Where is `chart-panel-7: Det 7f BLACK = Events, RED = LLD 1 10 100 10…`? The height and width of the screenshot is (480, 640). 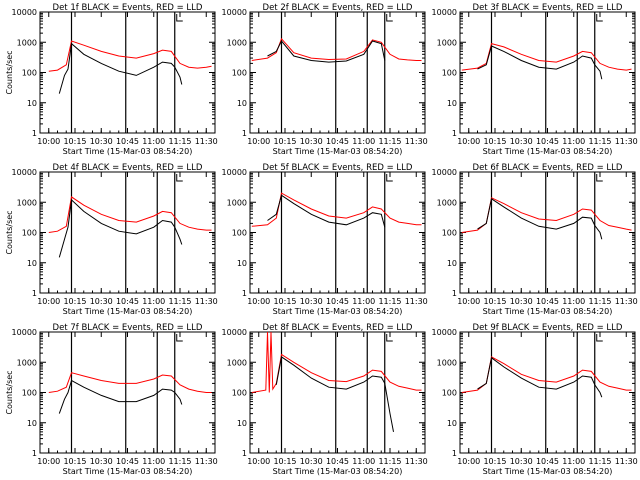
chart-panel-7: Det 7f BLACK = Events, RED = LLD 1 10 100 10… is located at coordinates (111, 399).